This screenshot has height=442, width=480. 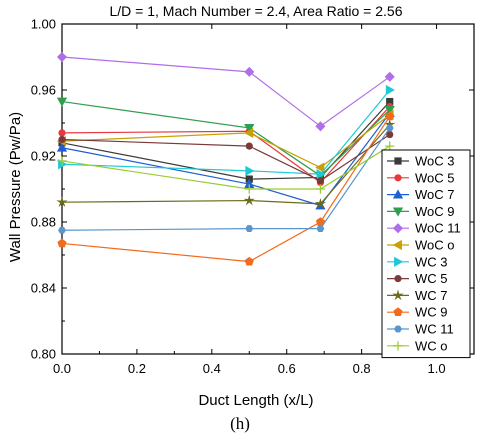 I want to click on legend-label: WC o, so click(x=431, y=345).